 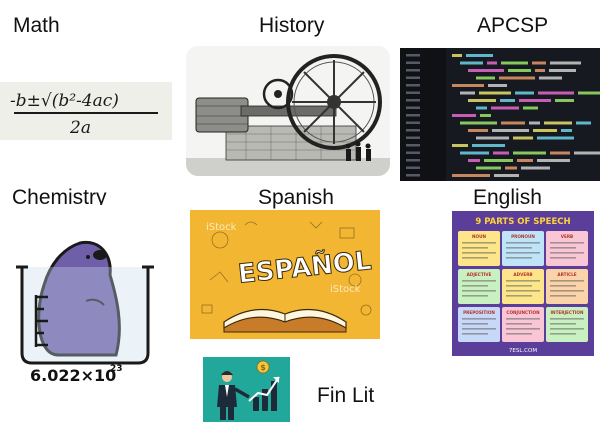 I want to click on finlit-tile: $, so click(x=246, y=389).